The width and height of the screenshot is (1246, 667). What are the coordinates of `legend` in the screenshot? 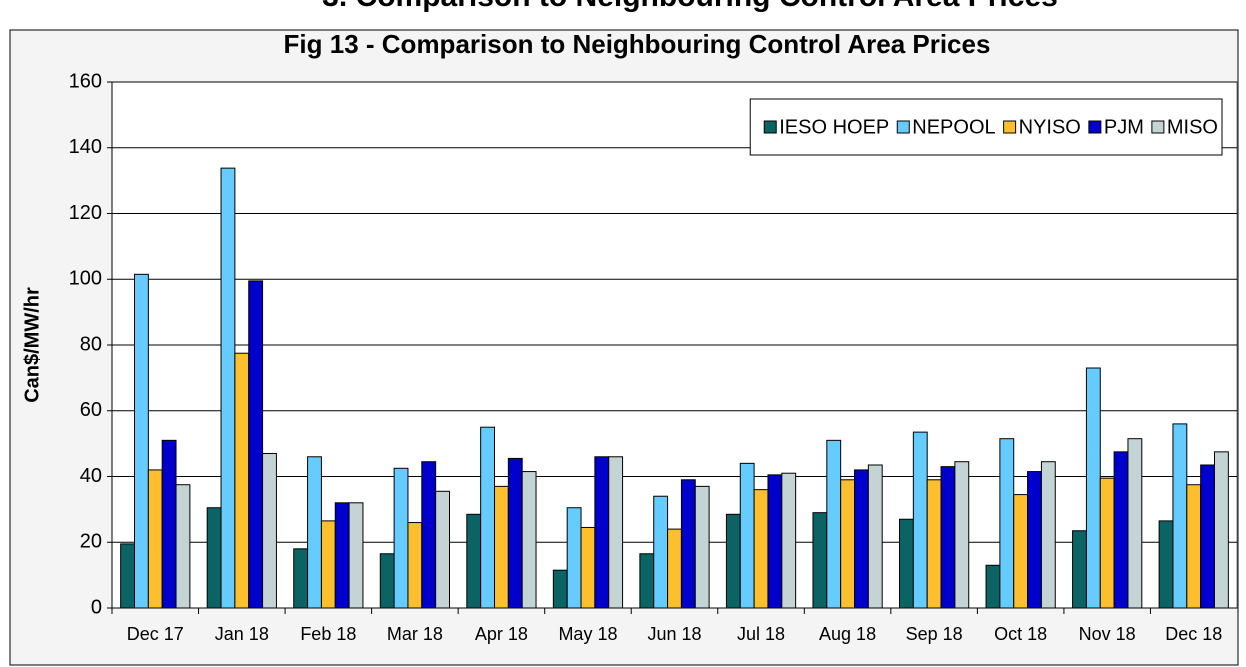 It's located at (986, 127).